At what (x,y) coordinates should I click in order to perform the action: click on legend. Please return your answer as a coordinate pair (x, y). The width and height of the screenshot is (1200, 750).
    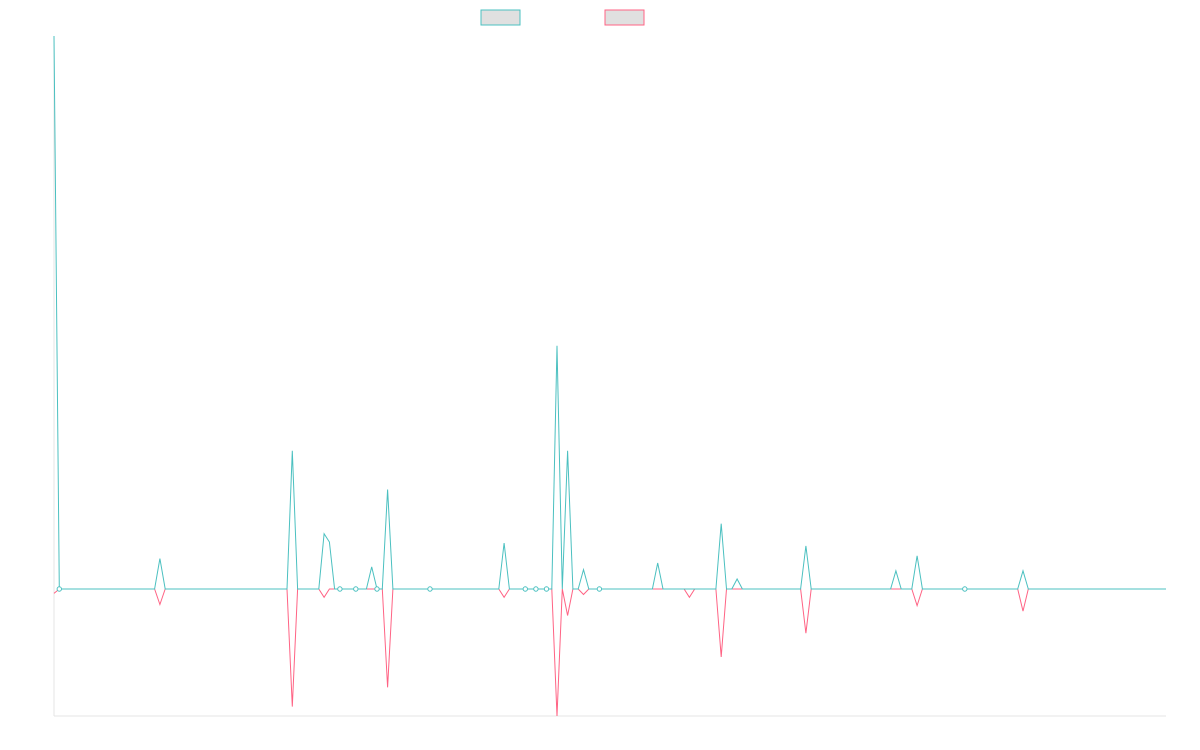
    Looking at the image, I should click on (562, 17).